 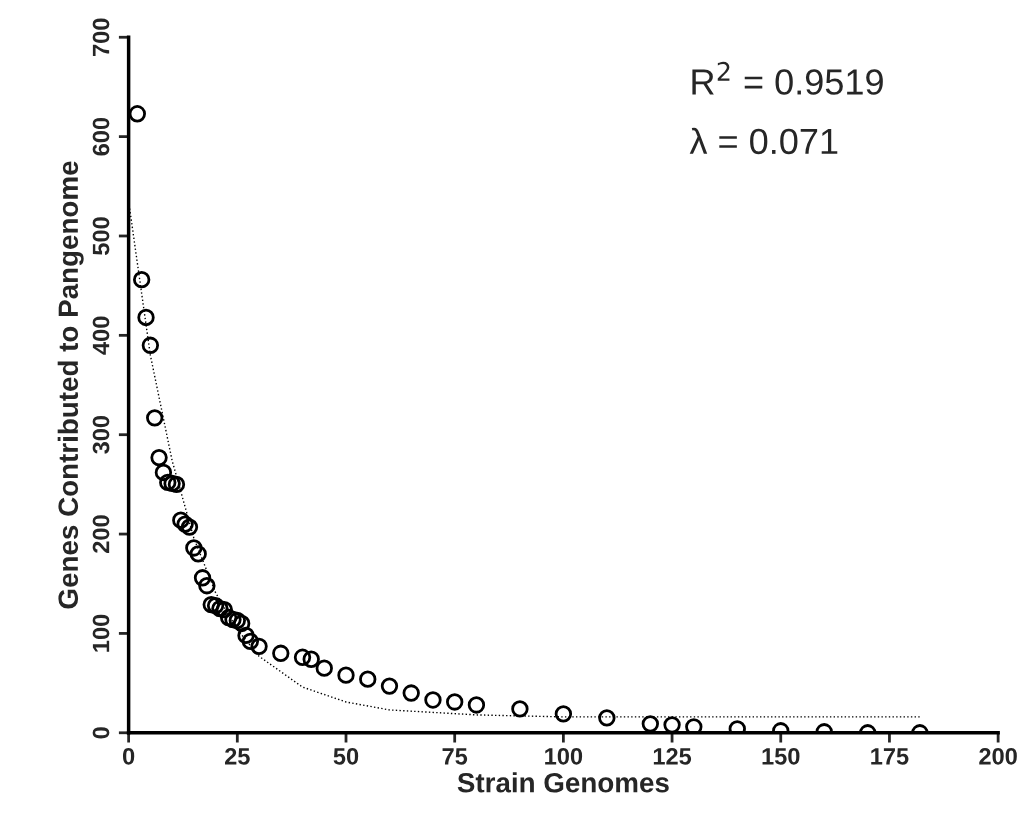 I want to click on x-tick-label: 125, so click(x=672, y=756).